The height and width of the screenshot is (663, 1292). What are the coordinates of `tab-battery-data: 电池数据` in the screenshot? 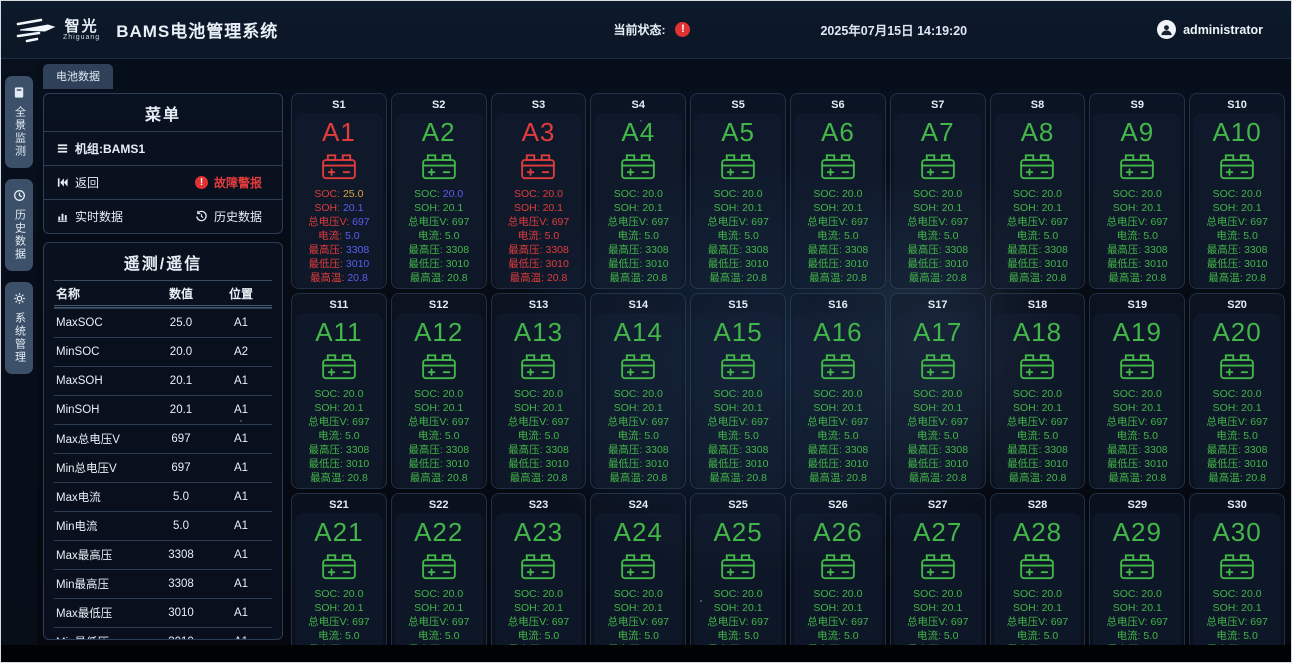 It's located at (78, 76).